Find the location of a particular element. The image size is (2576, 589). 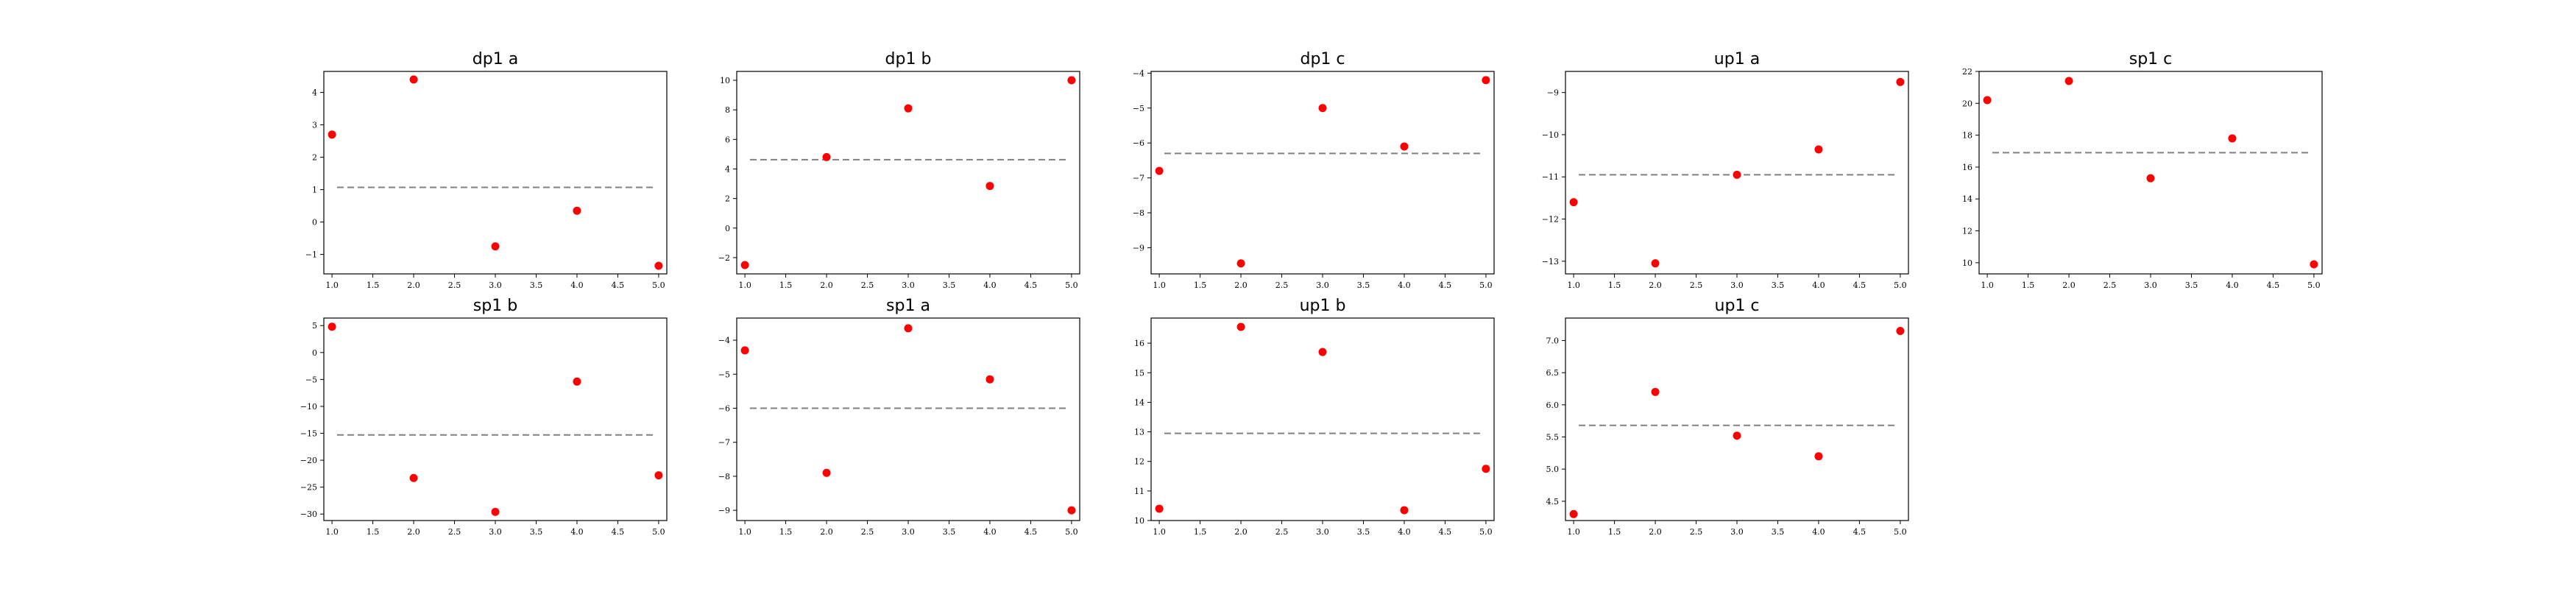

chart-title: up1 b is located at coordinates (1323, 306).